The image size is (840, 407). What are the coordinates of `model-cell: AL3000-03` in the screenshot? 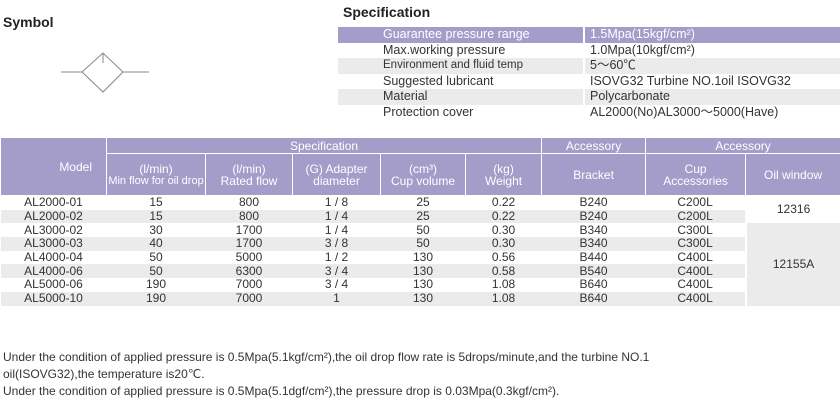 It's located at (53, 244).